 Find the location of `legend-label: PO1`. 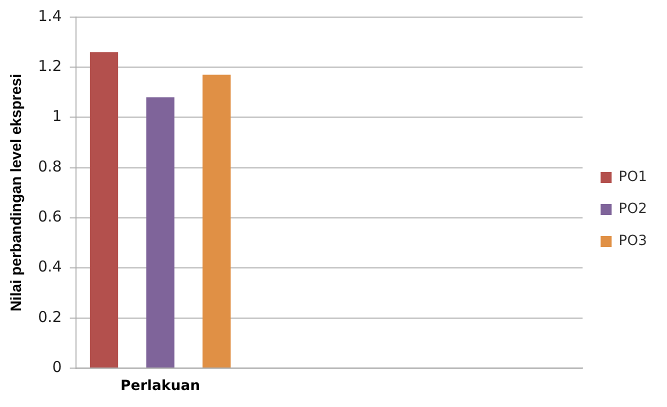

legend-label: PO1 is located at coordinates (633, 177).